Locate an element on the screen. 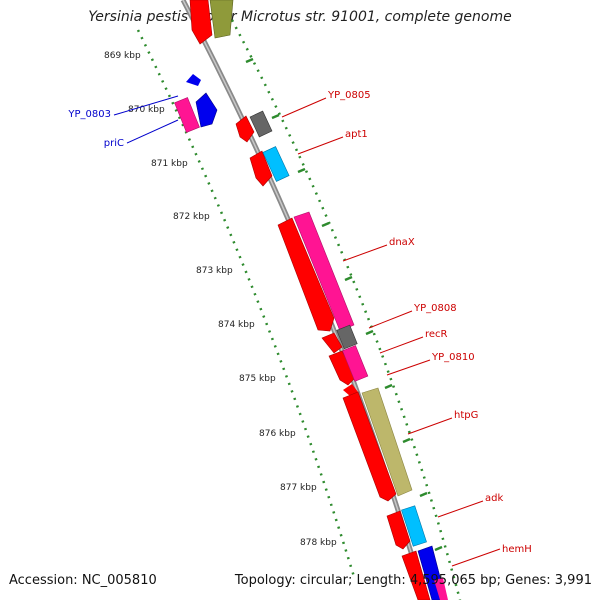 This screenshot has height=600, width=600. gene-apt1-red is located at coordinates (261, 168).